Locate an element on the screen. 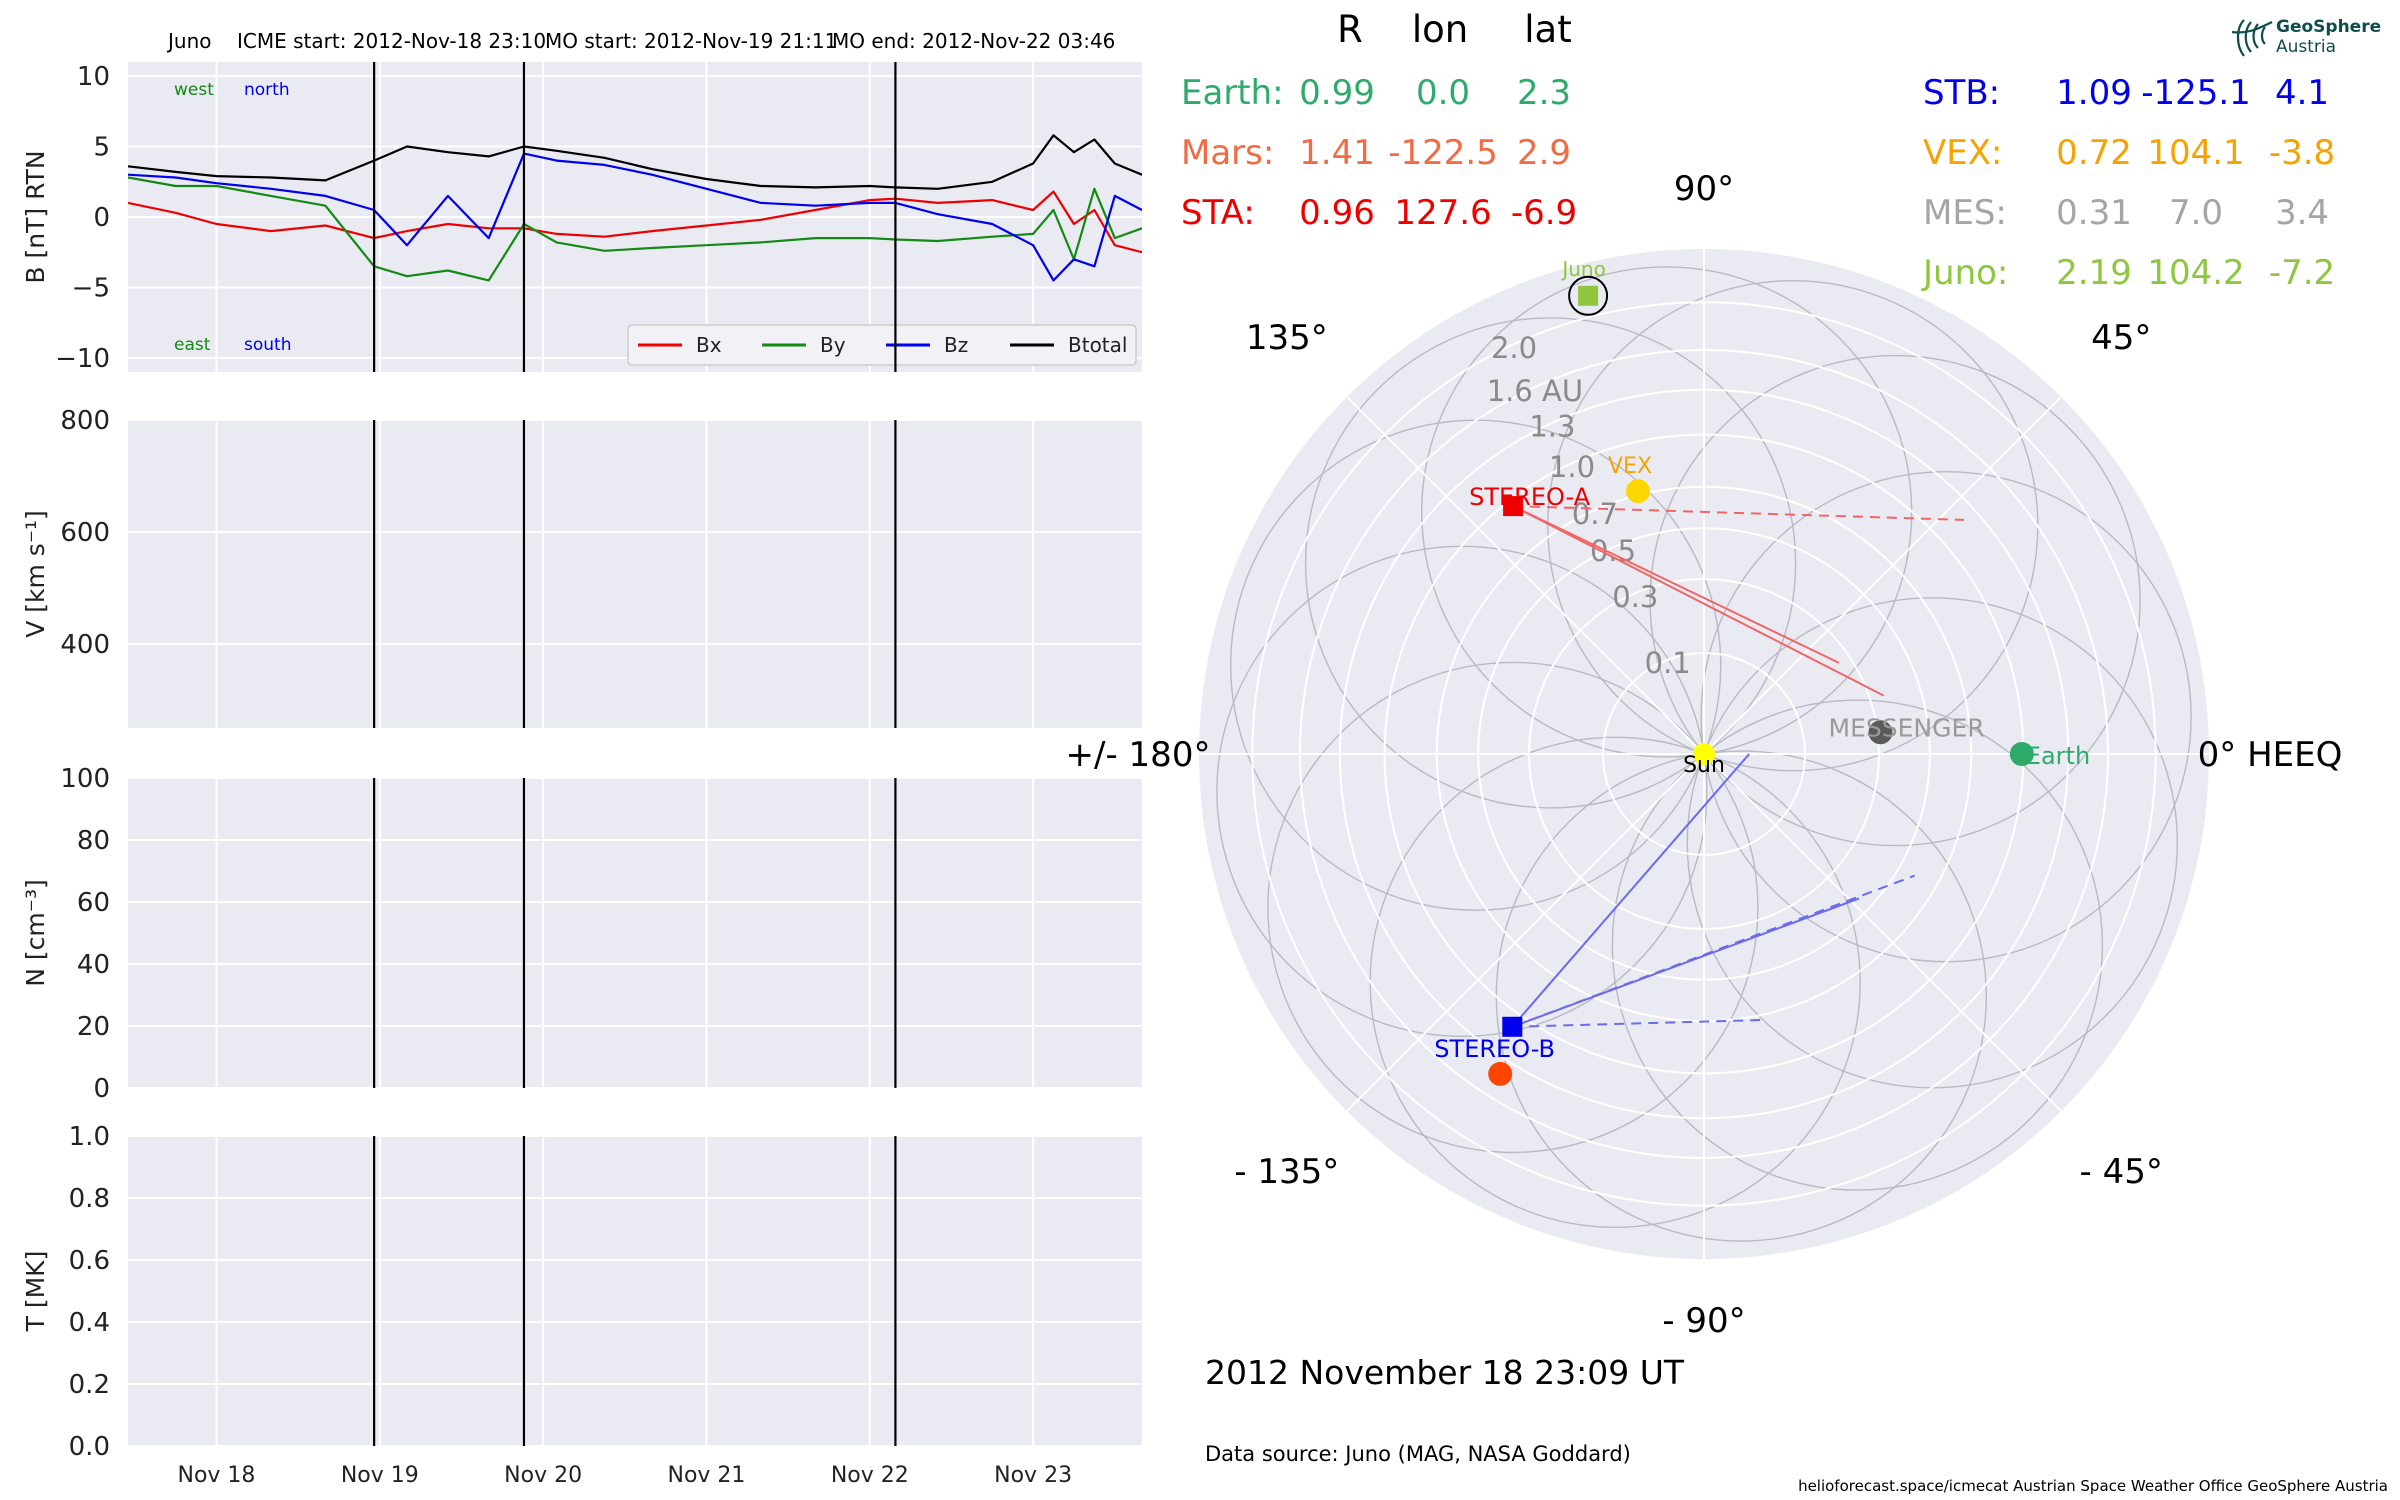 This screenshot has width=2400, height=1500. angle-label: 90° is located at coordinates (1704, 189).